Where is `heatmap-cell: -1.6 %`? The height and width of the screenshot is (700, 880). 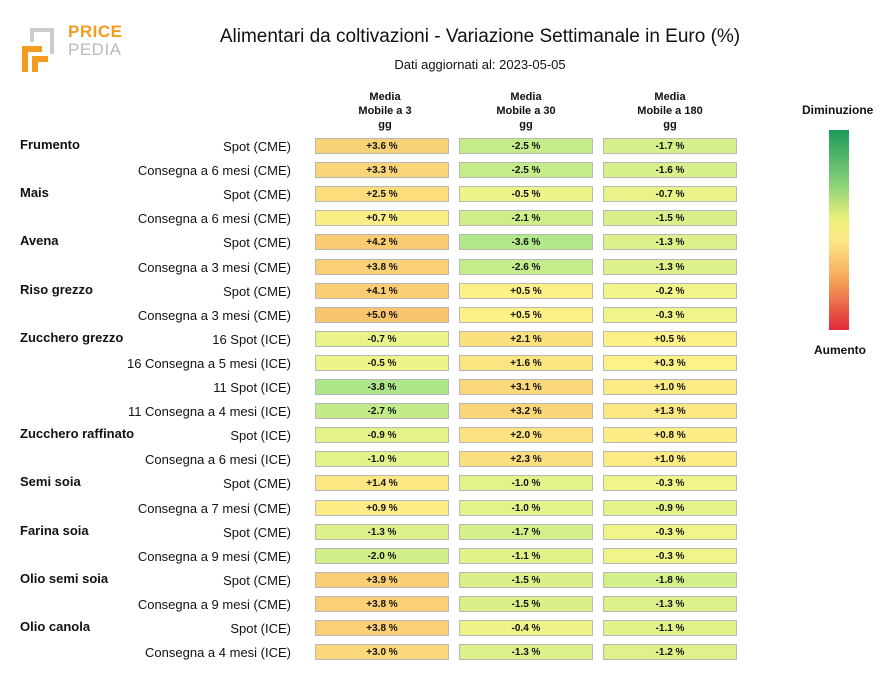 heatmap-cell: -1.6 % is located at coordinates (670, 170).